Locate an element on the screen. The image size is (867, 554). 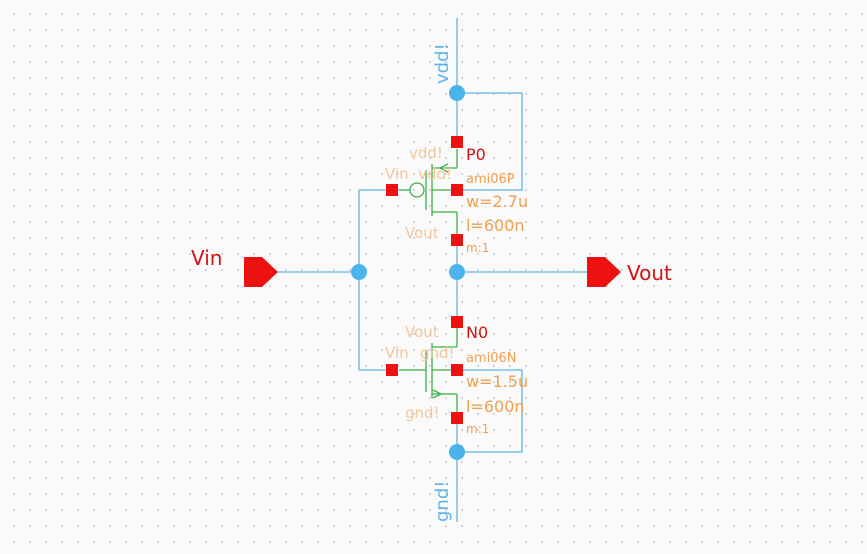
pmos-pin-drain is located at coordinates (457, 240).